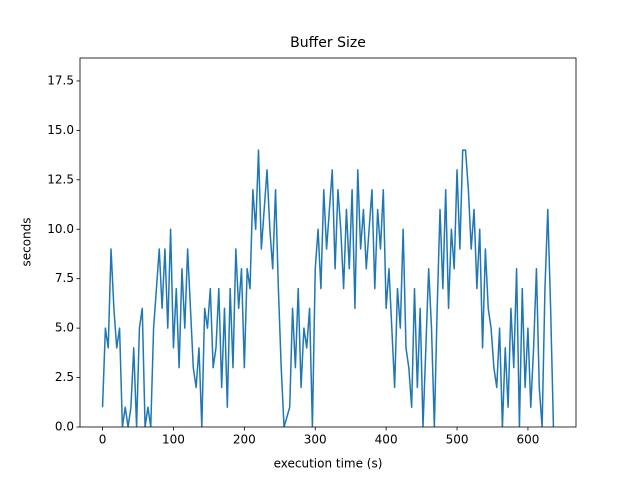 The height and width of the screenshot is (484, 640). What do you see at coordinates (457, 440) in the screenshot?
I see `x-tick-label: 500` at bounding box center [457, 440].